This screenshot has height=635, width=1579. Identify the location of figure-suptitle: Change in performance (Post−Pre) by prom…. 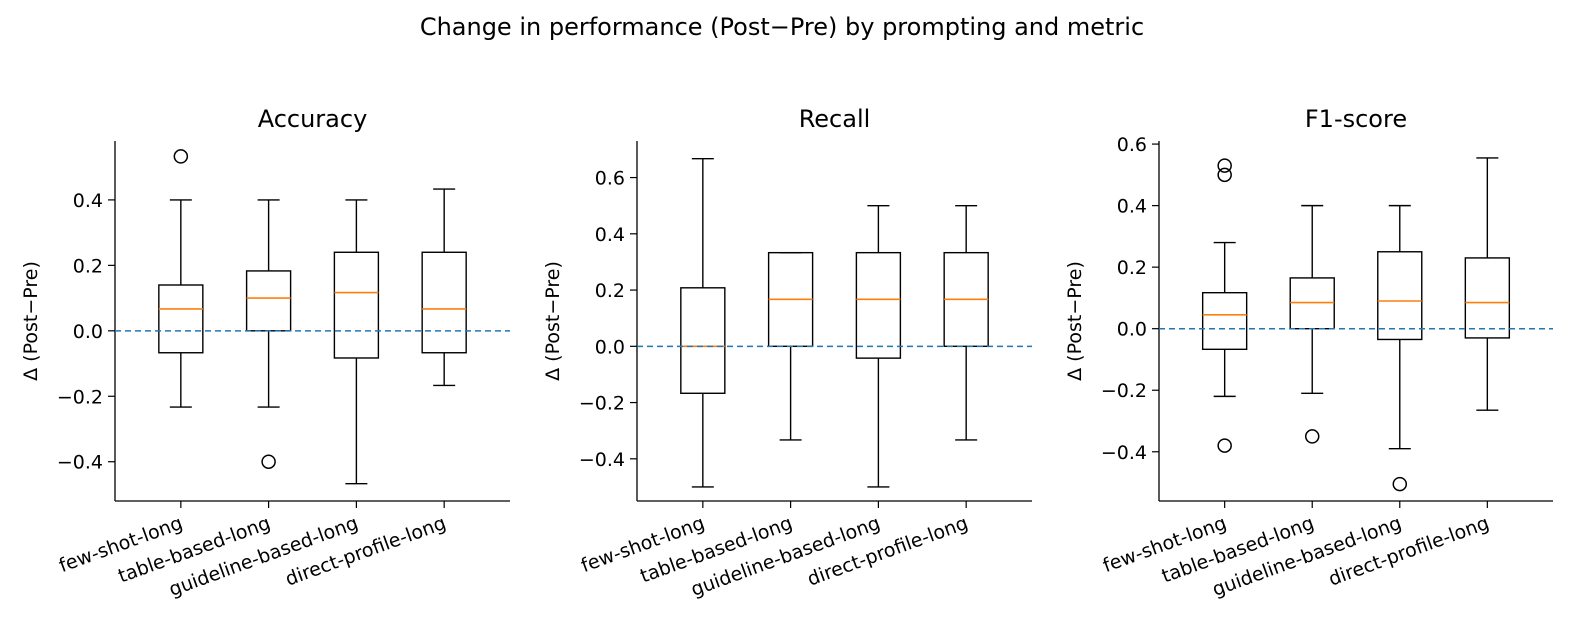
(782, 27).